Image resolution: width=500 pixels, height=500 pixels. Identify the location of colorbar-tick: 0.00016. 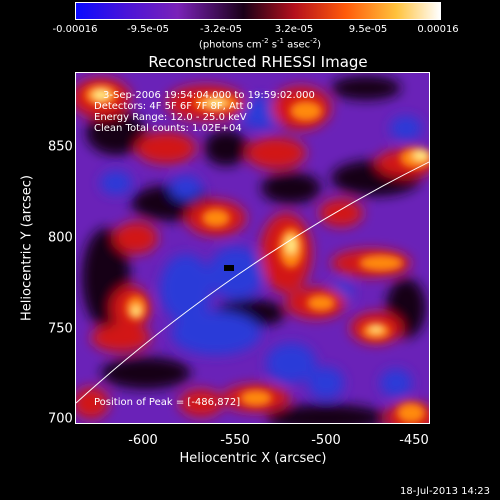
(438, 29).